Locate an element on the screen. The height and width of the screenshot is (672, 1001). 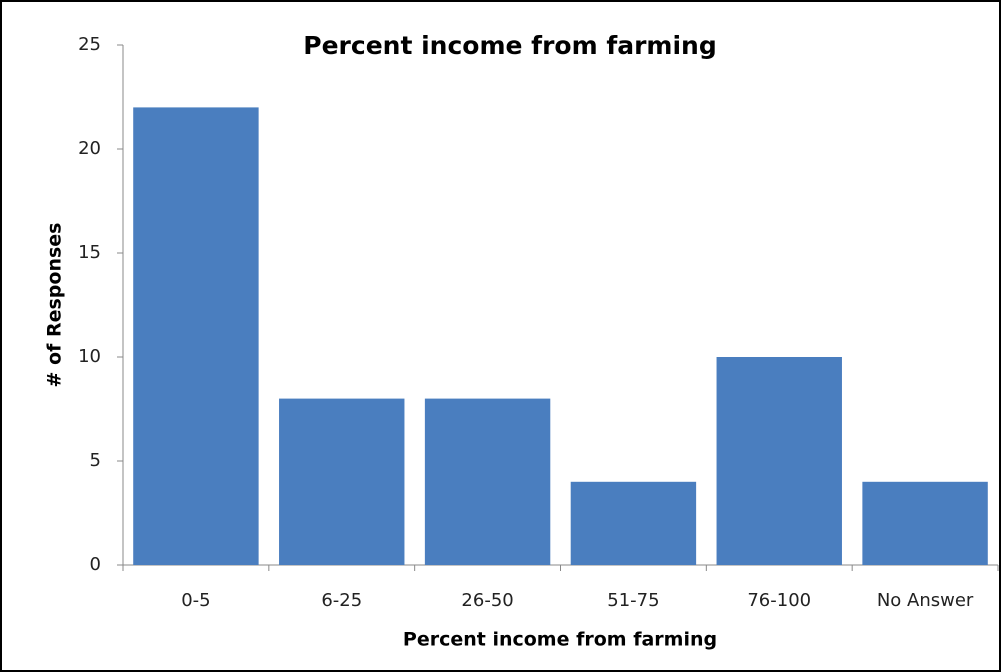
chart-title: Percent income from farming is located at coordinates (509, 45).